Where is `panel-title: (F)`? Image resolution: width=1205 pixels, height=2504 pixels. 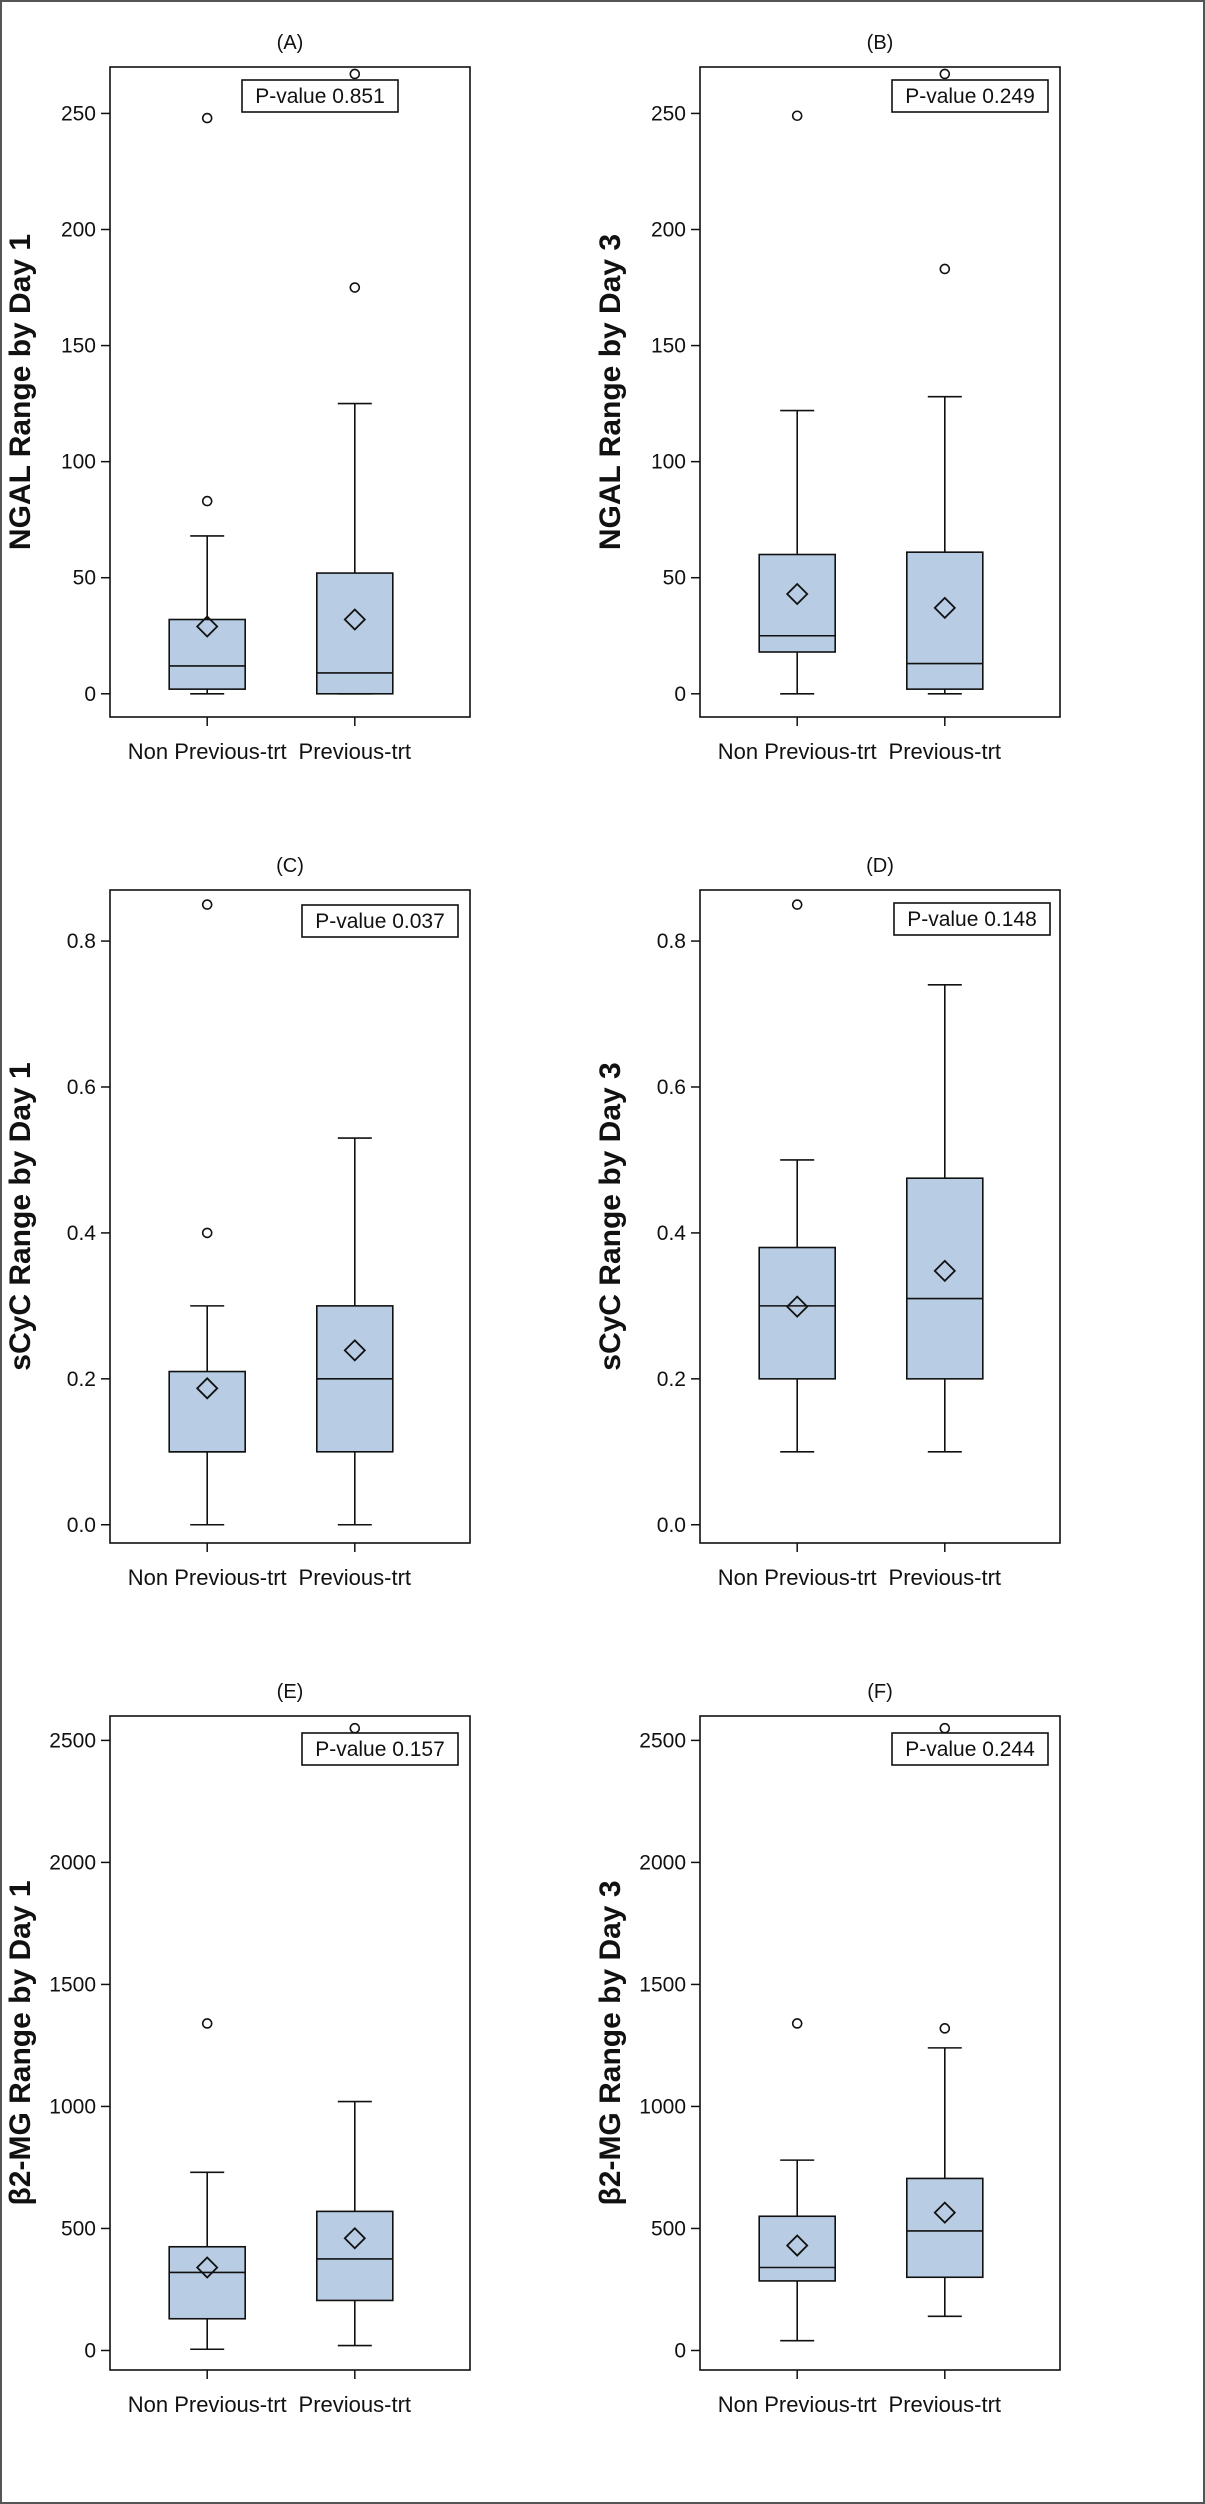 panel-title: (F) is located at coordinates (880, 1692).